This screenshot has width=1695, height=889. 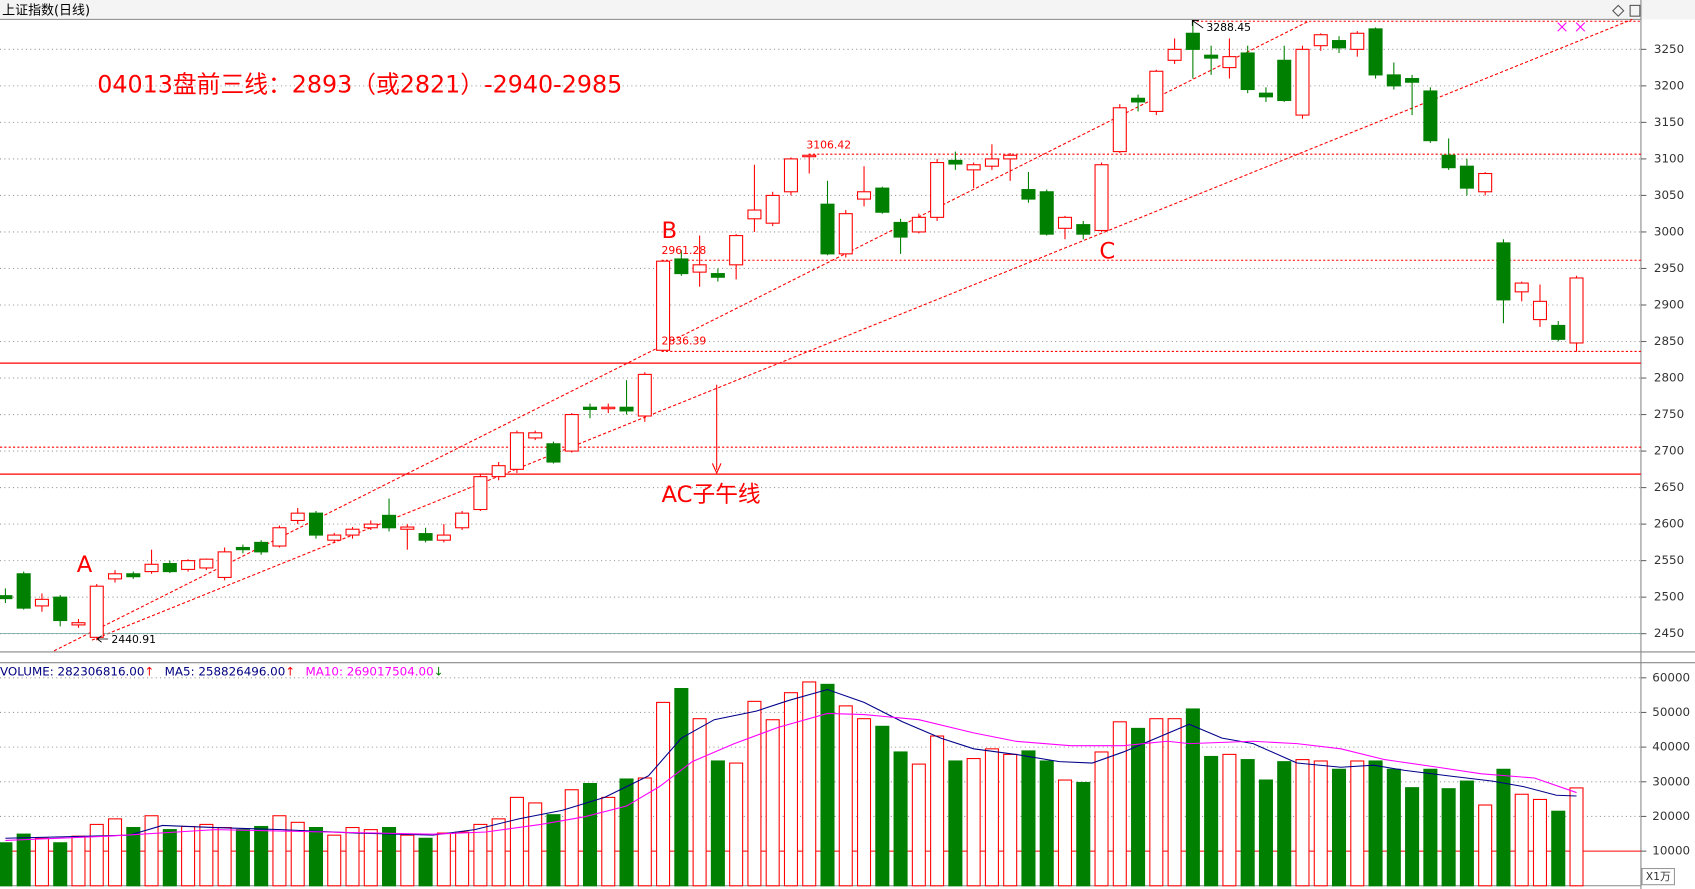 What do you see at coordinates (1671, 712) in the screenshot?
I see `y-tick-label: 50000` at bounding box center [1671, 712].